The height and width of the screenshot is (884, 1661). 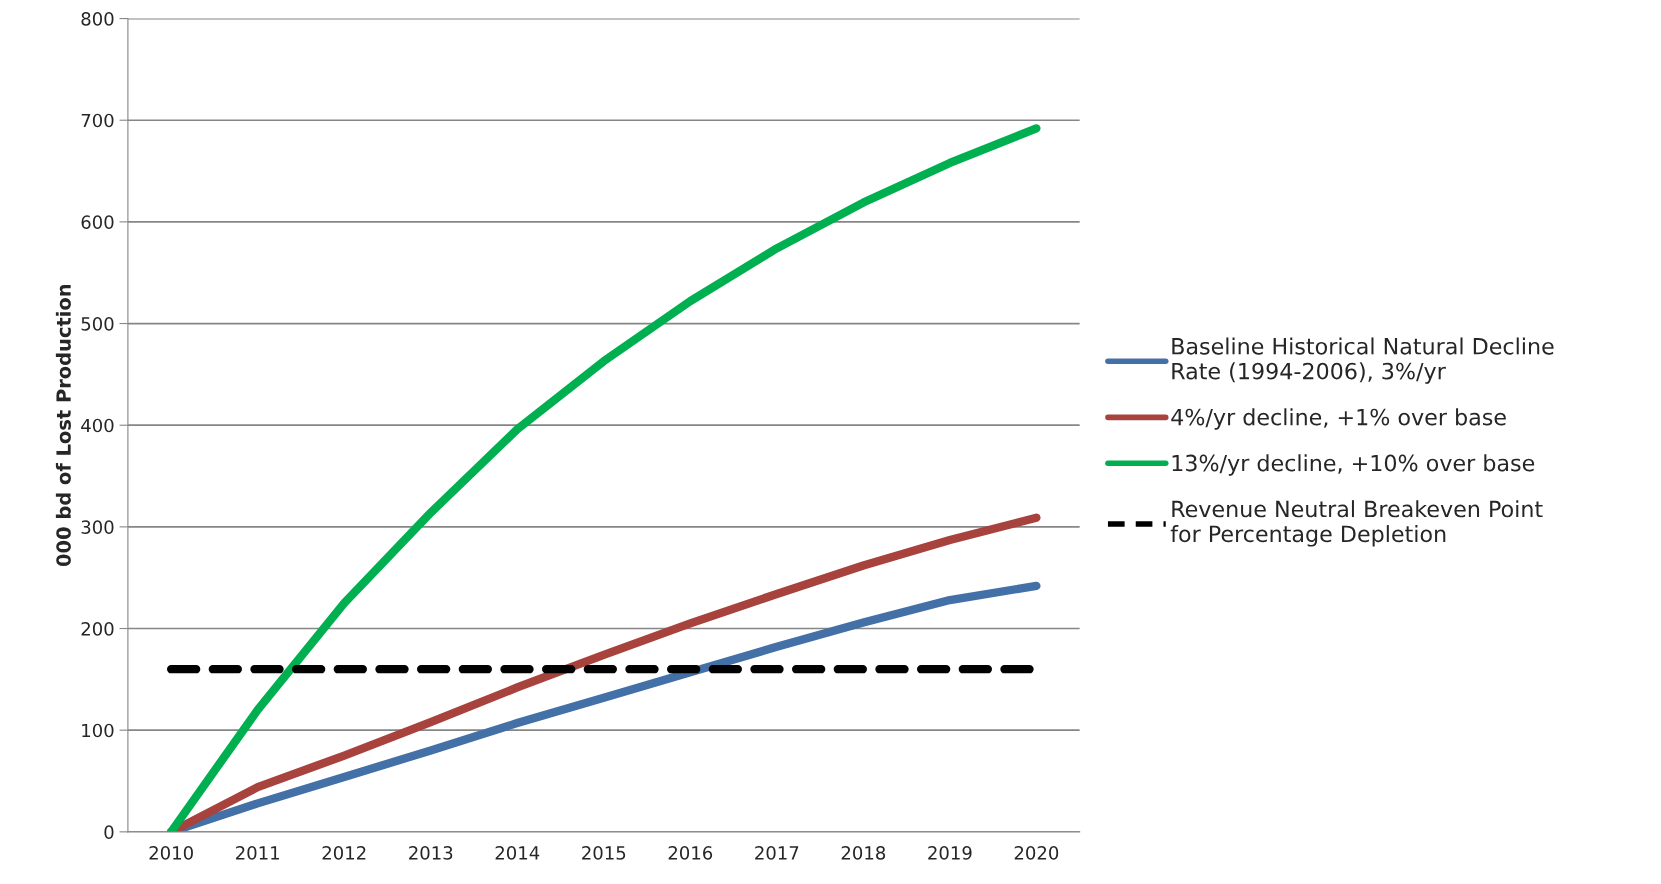 What do you see at coordinates (171, 853) in the screenshot?
I see `x-tick-label: 2010` at bounding box center [171, 853].